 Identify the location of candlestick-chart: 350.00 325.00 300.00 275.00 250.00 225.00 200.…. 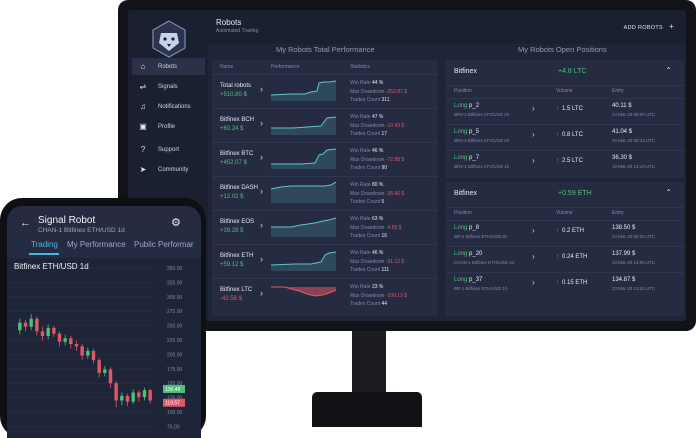
(104, 348).